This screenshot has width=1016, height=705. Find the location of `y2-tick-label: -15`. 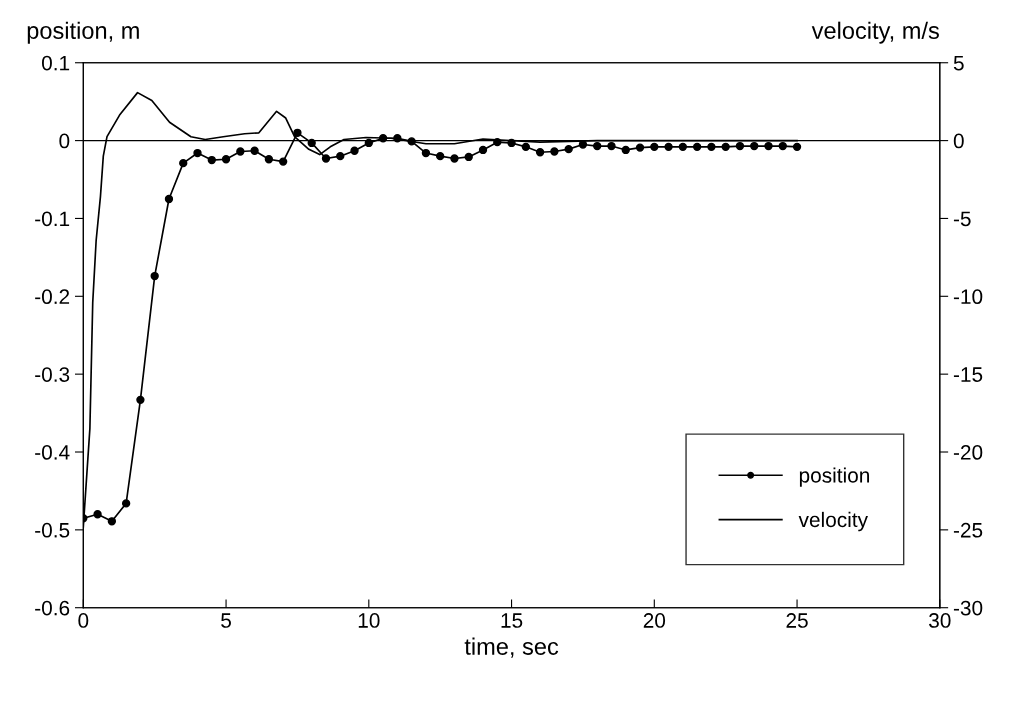

y2-tick-label: -15 is located at coordinates (968, 374).